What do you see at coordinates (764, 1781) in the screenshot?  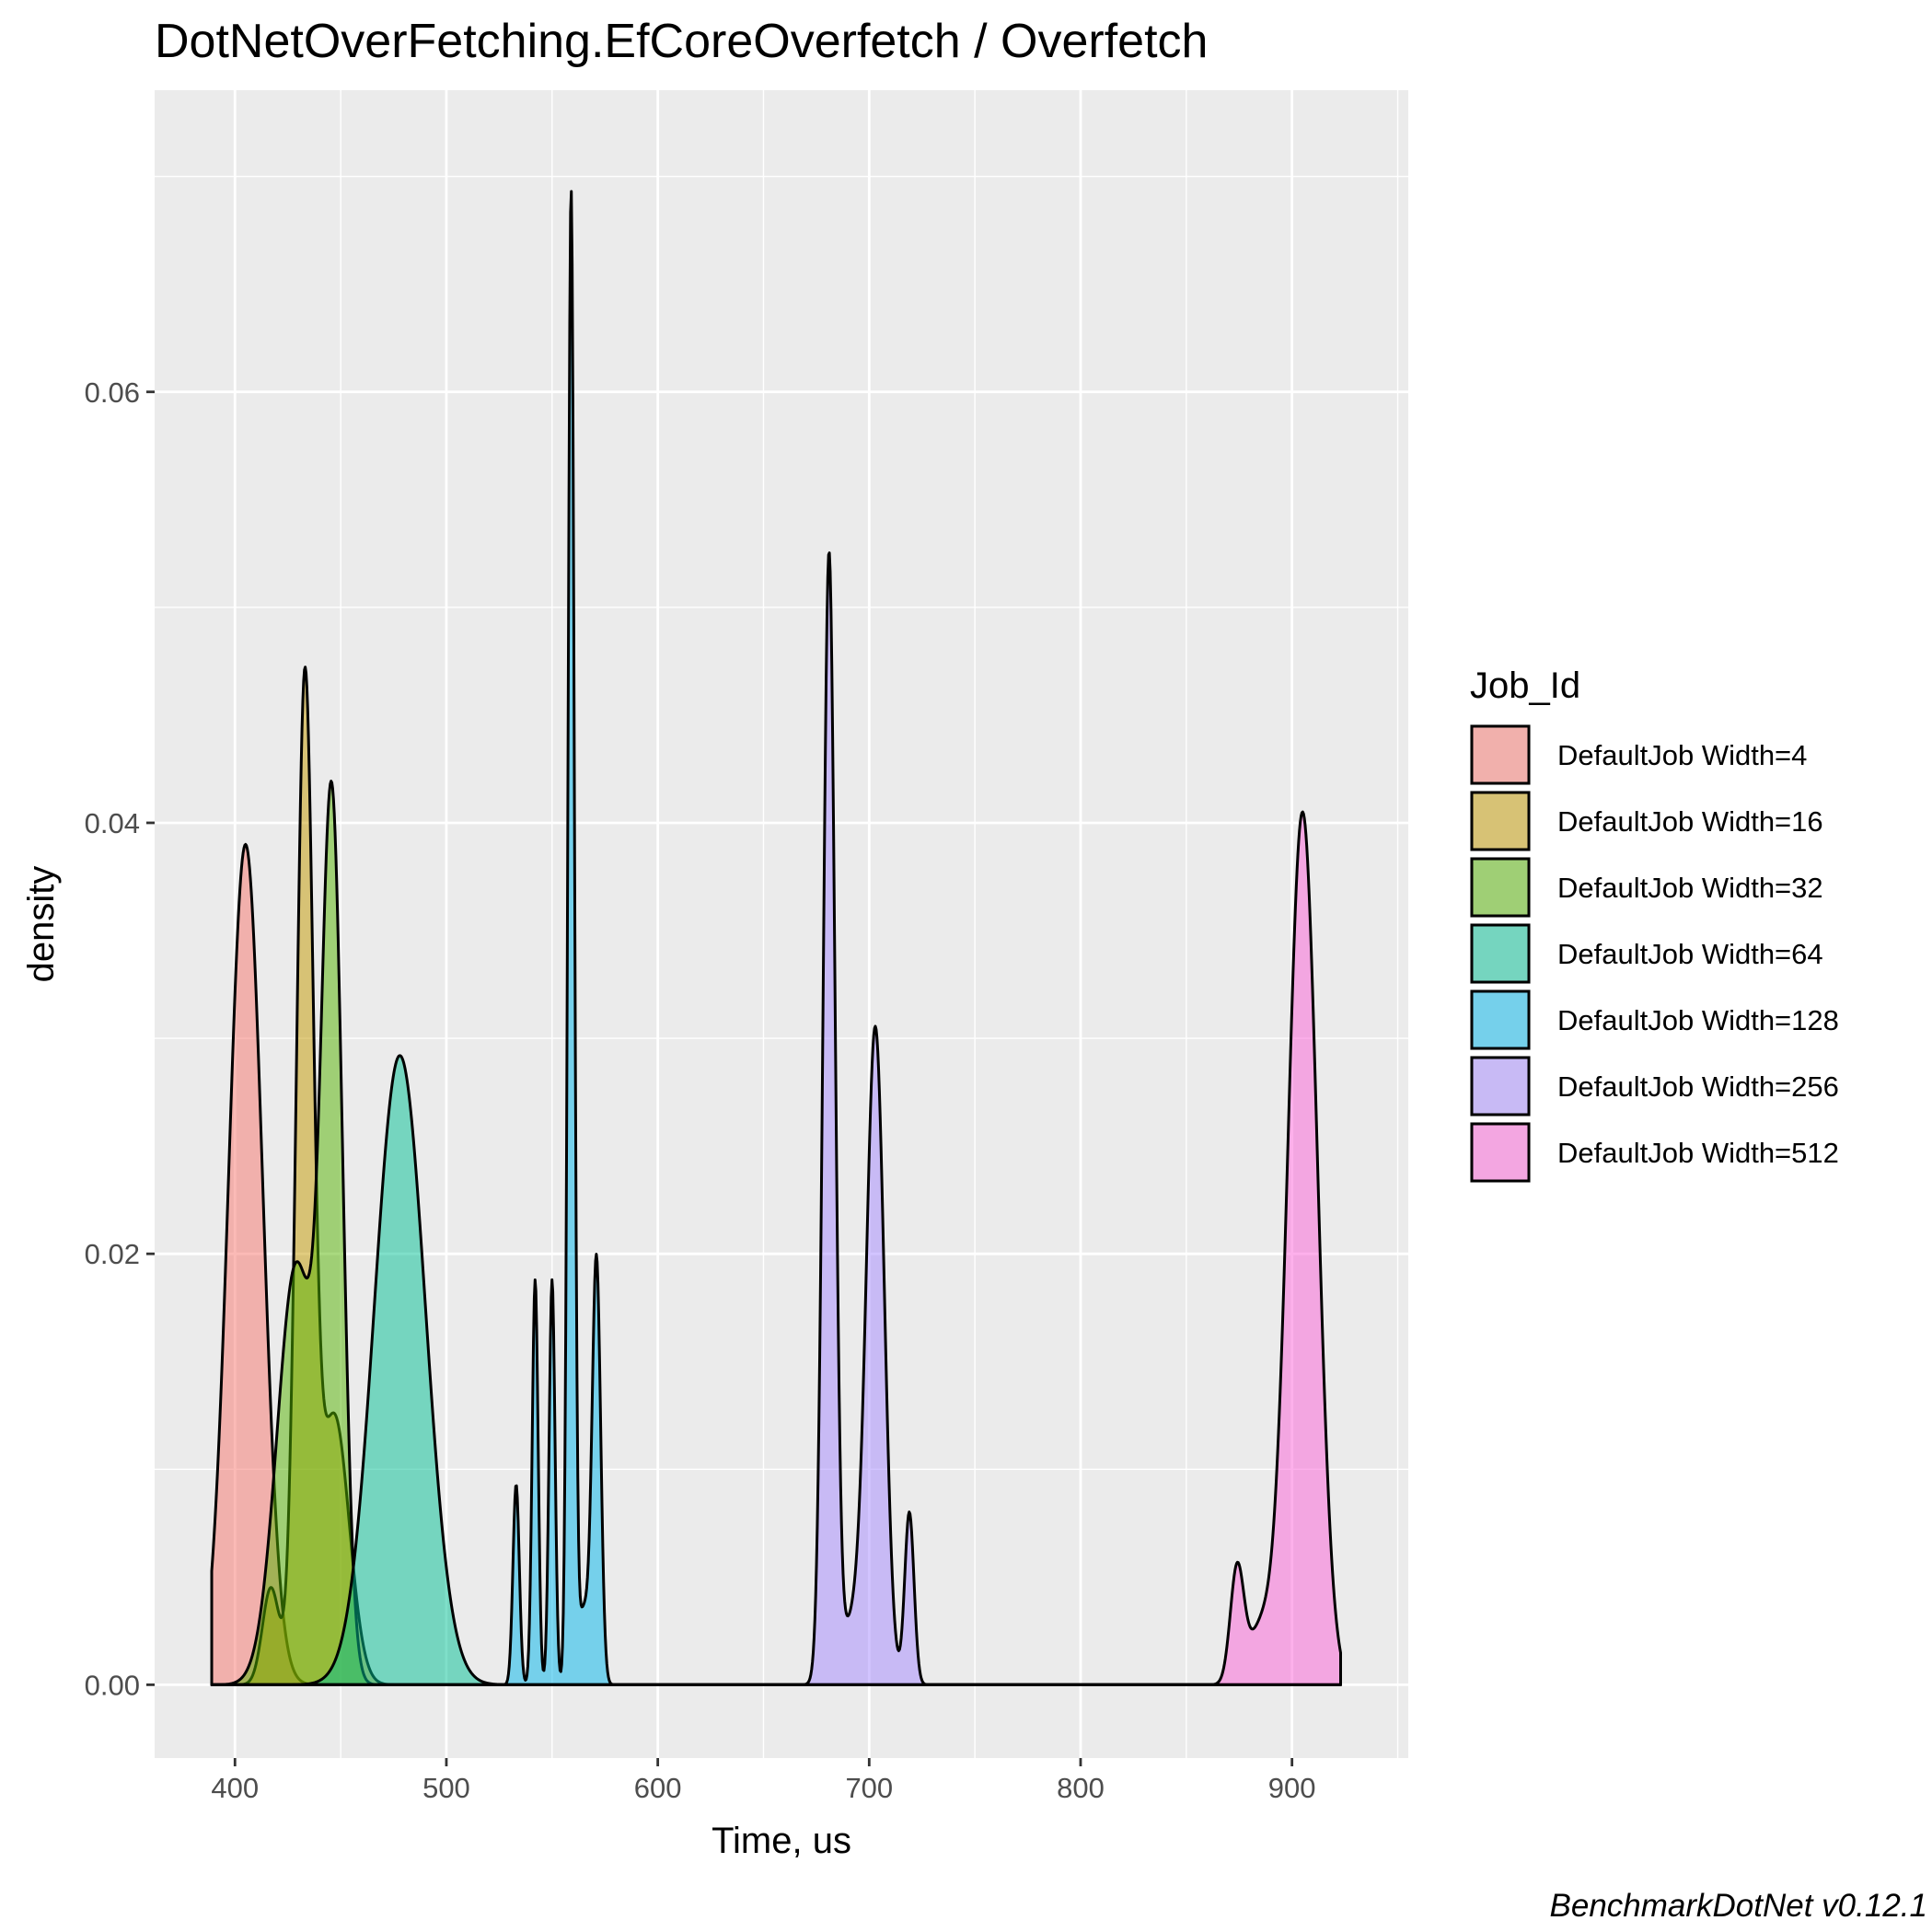 I see `x-axis: 400 500 600 700 800 900` at bounding box center [764, 1781].